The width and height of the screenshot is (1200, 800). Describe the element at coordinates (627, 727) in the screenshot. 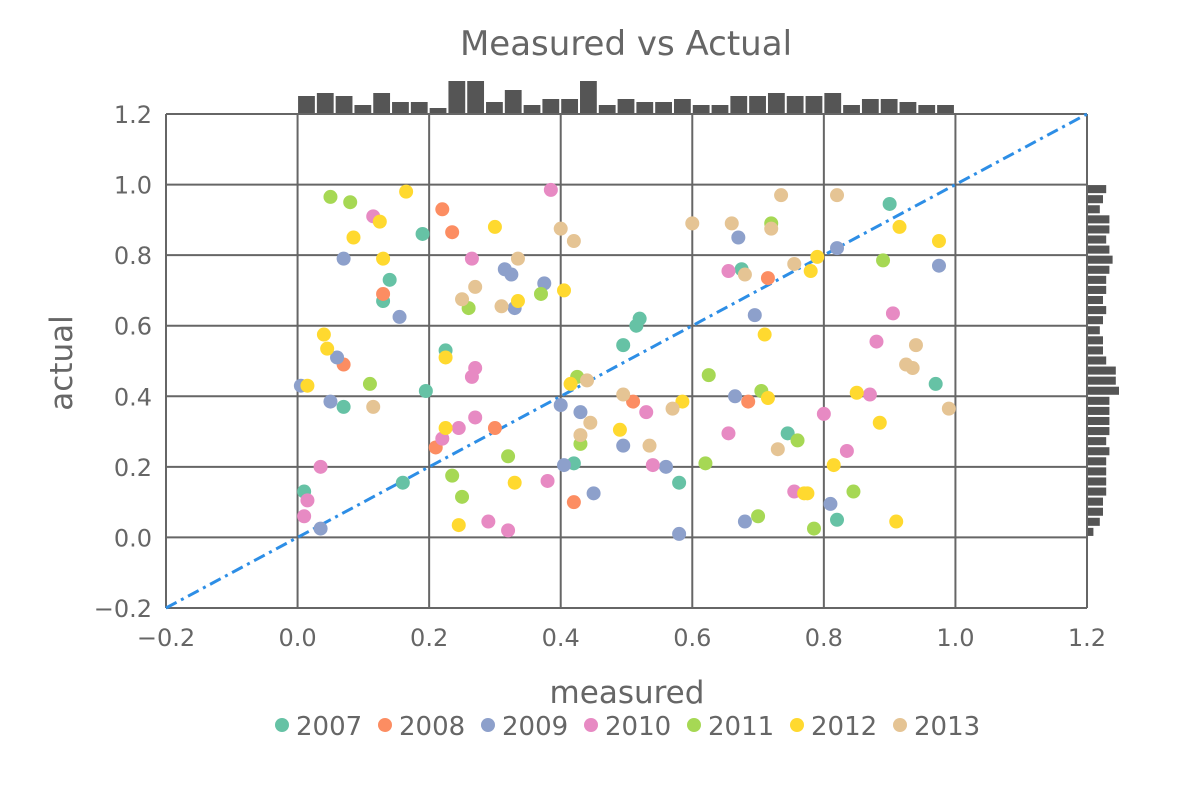

I see `legend: 2007 2008 2009 2010 2011 2012 2013` at that location.